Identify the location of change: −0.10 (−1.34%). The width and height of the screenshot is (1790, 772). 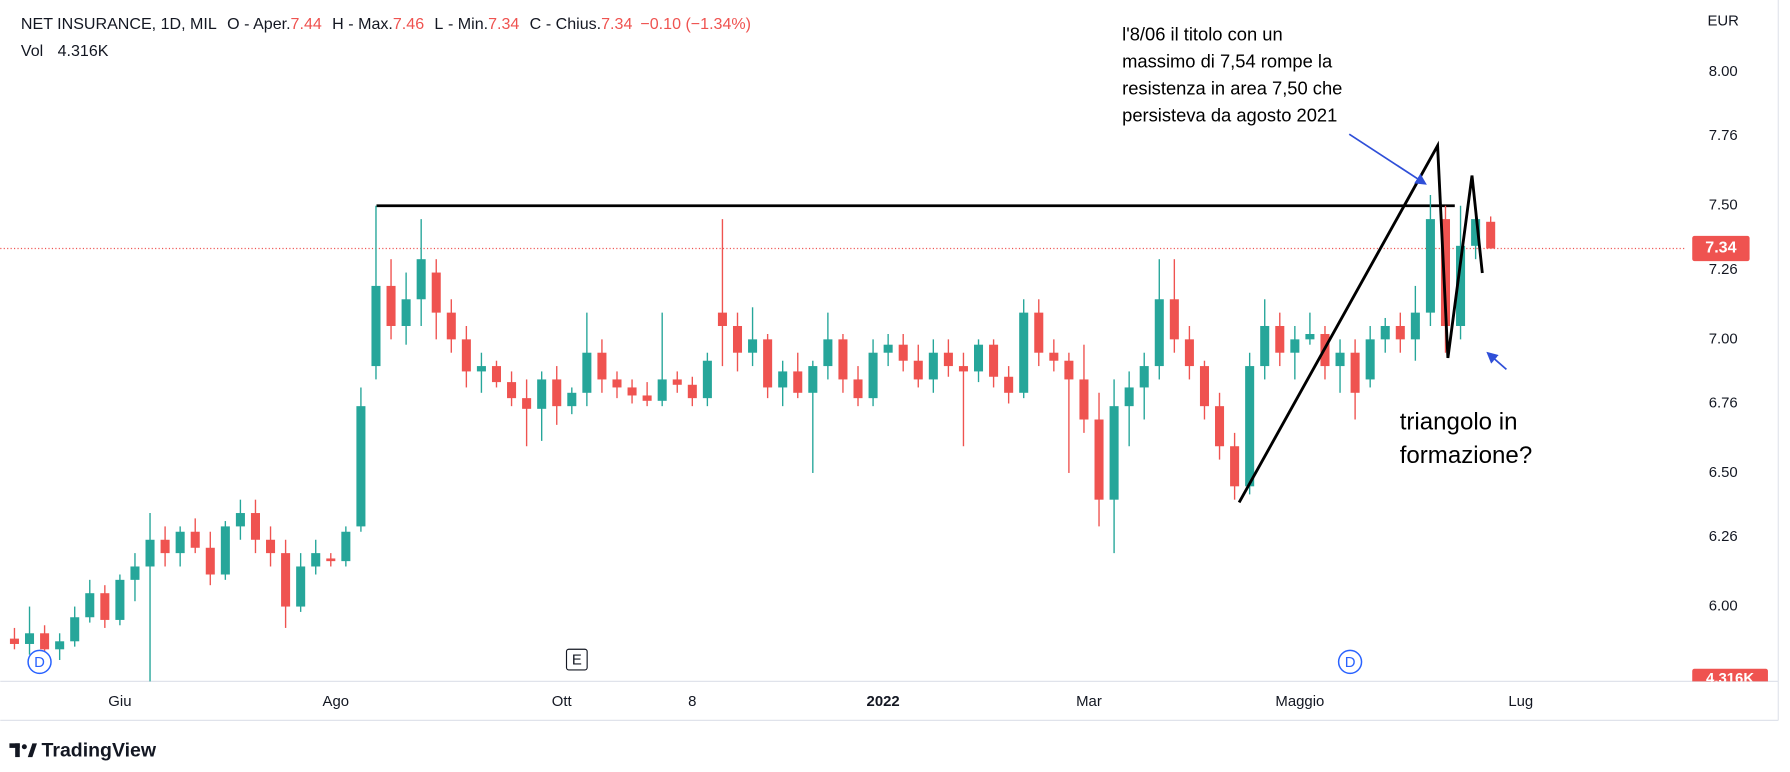
(695, 24).